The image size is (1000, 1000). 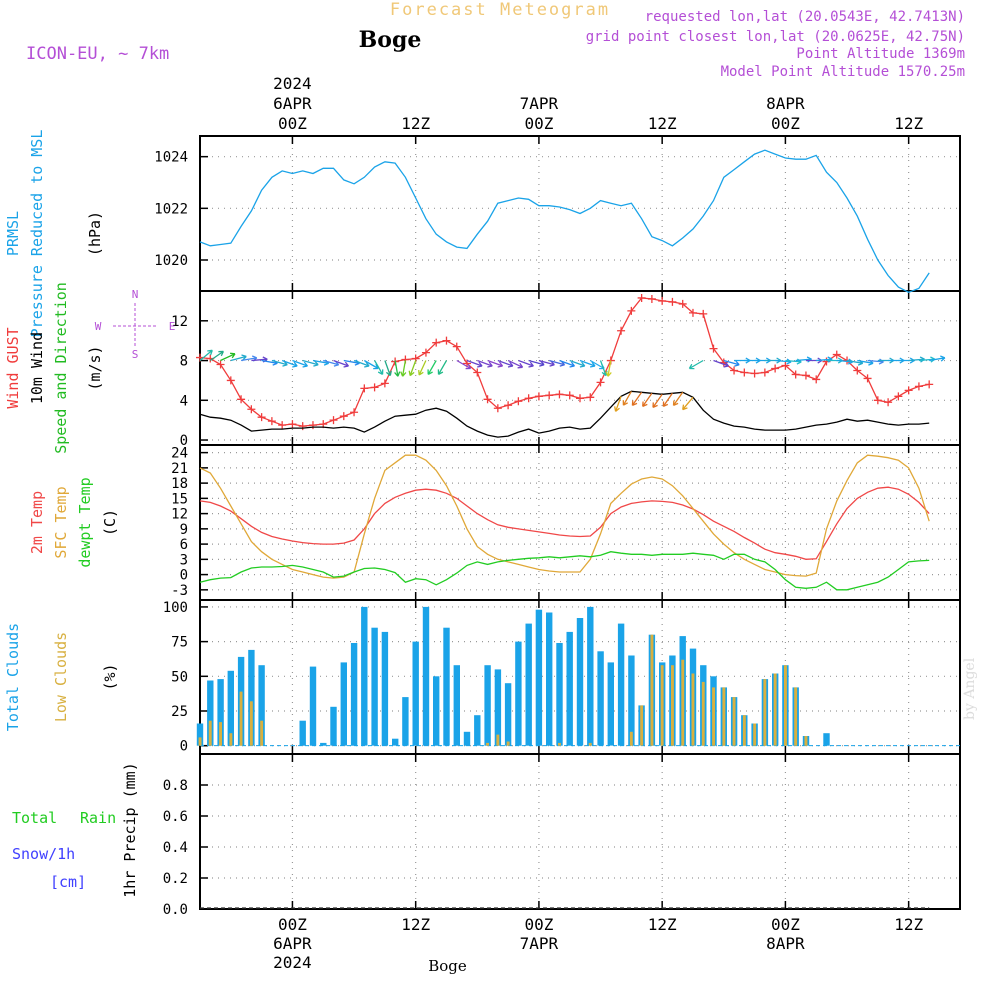 I want to click on station-name: Boge, so click(x=390, y=40).